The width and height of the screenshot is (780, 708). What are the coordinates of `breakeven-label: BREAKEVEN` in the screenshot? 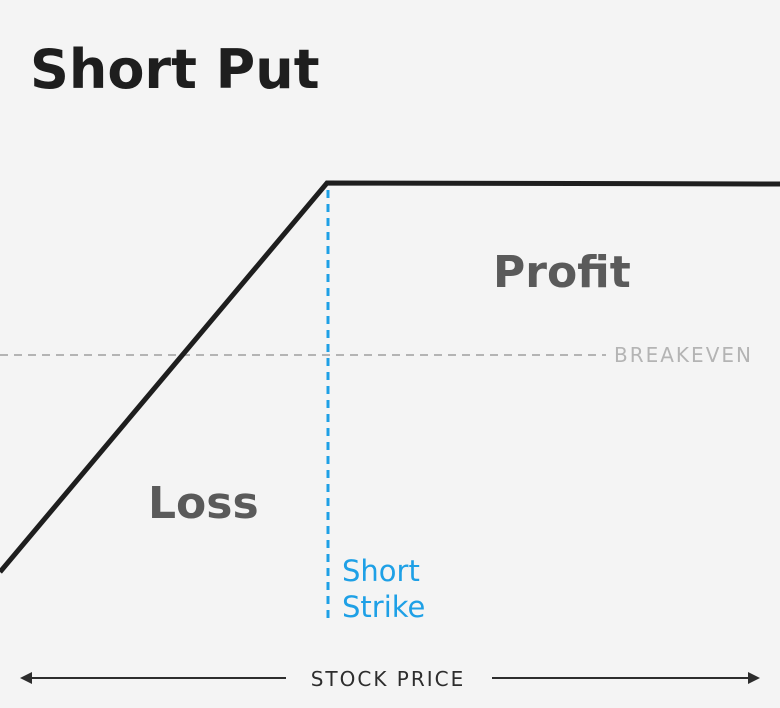 It's located at (683, 355).